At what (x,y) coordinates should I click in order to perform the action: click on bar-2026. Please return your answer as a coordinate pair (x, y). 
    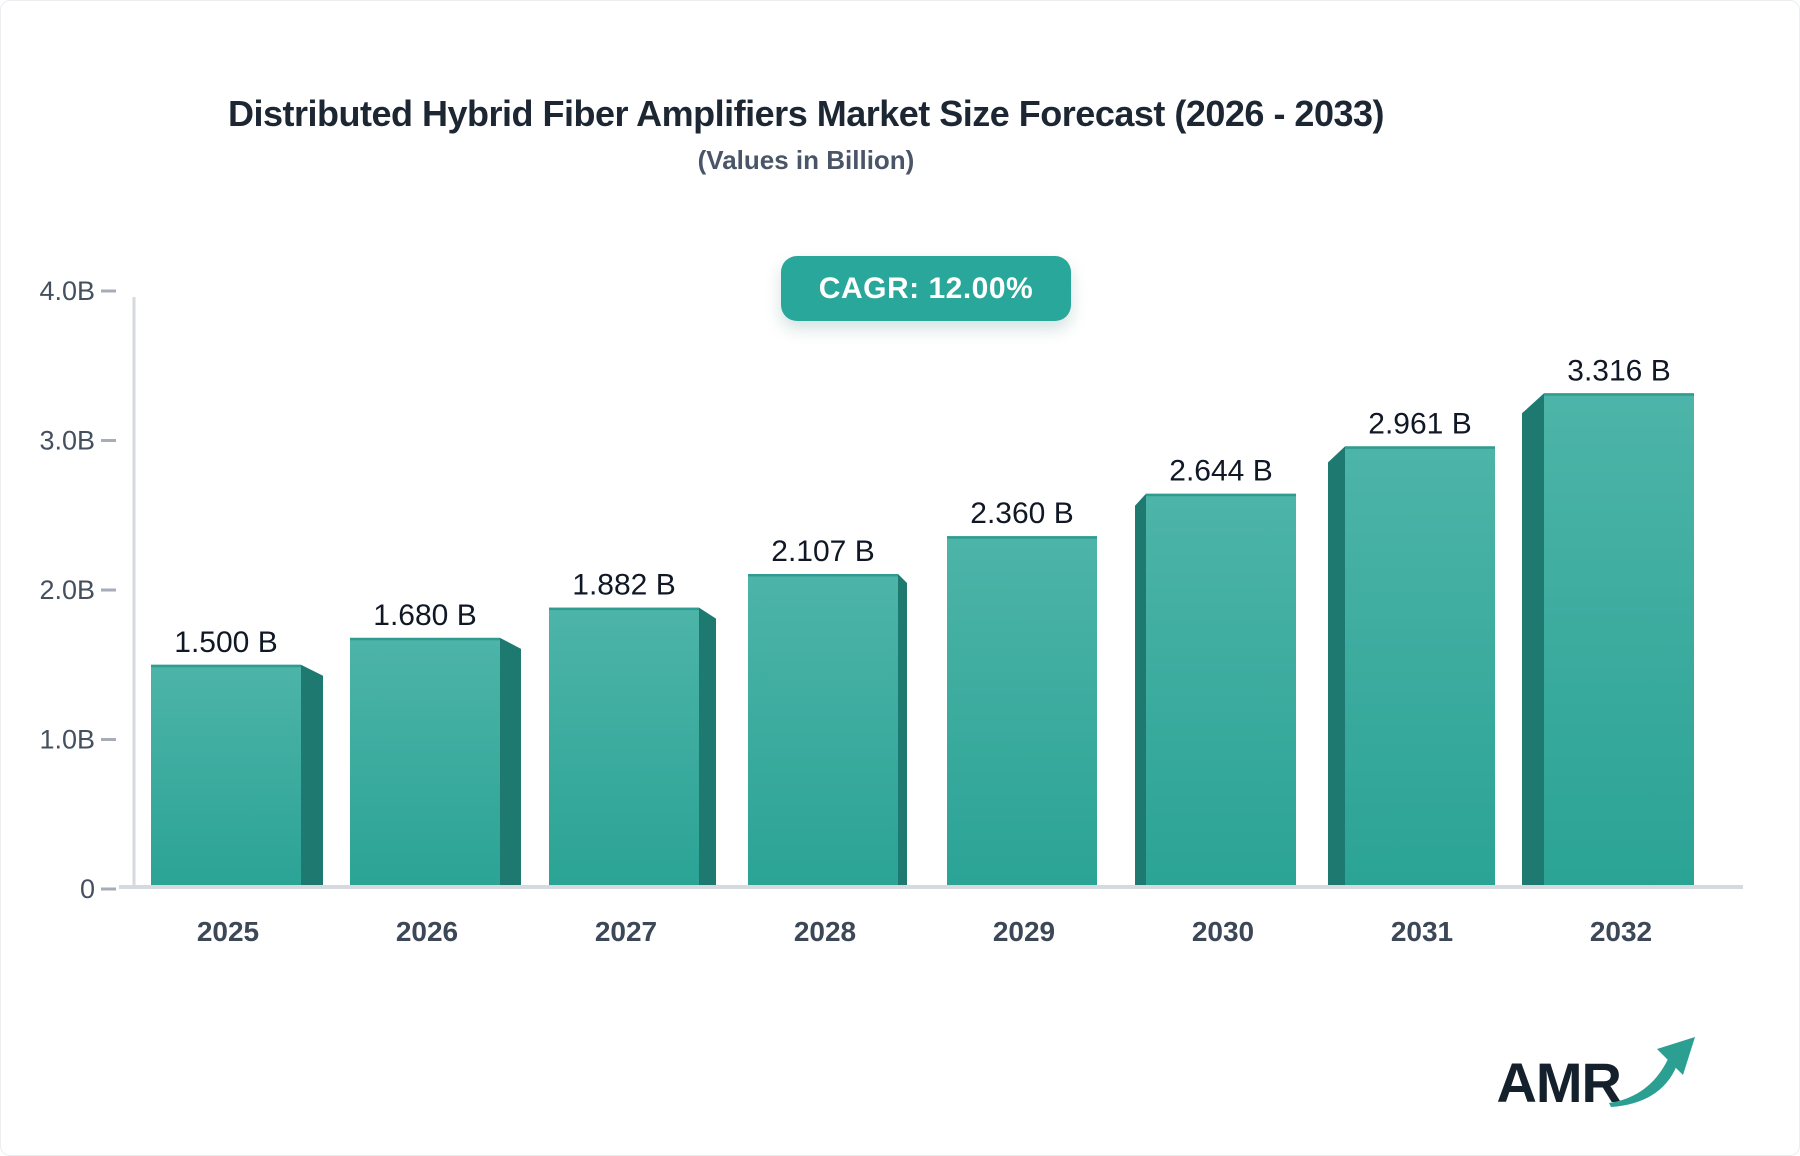
    Looking at the image, I should click on (425, 763).